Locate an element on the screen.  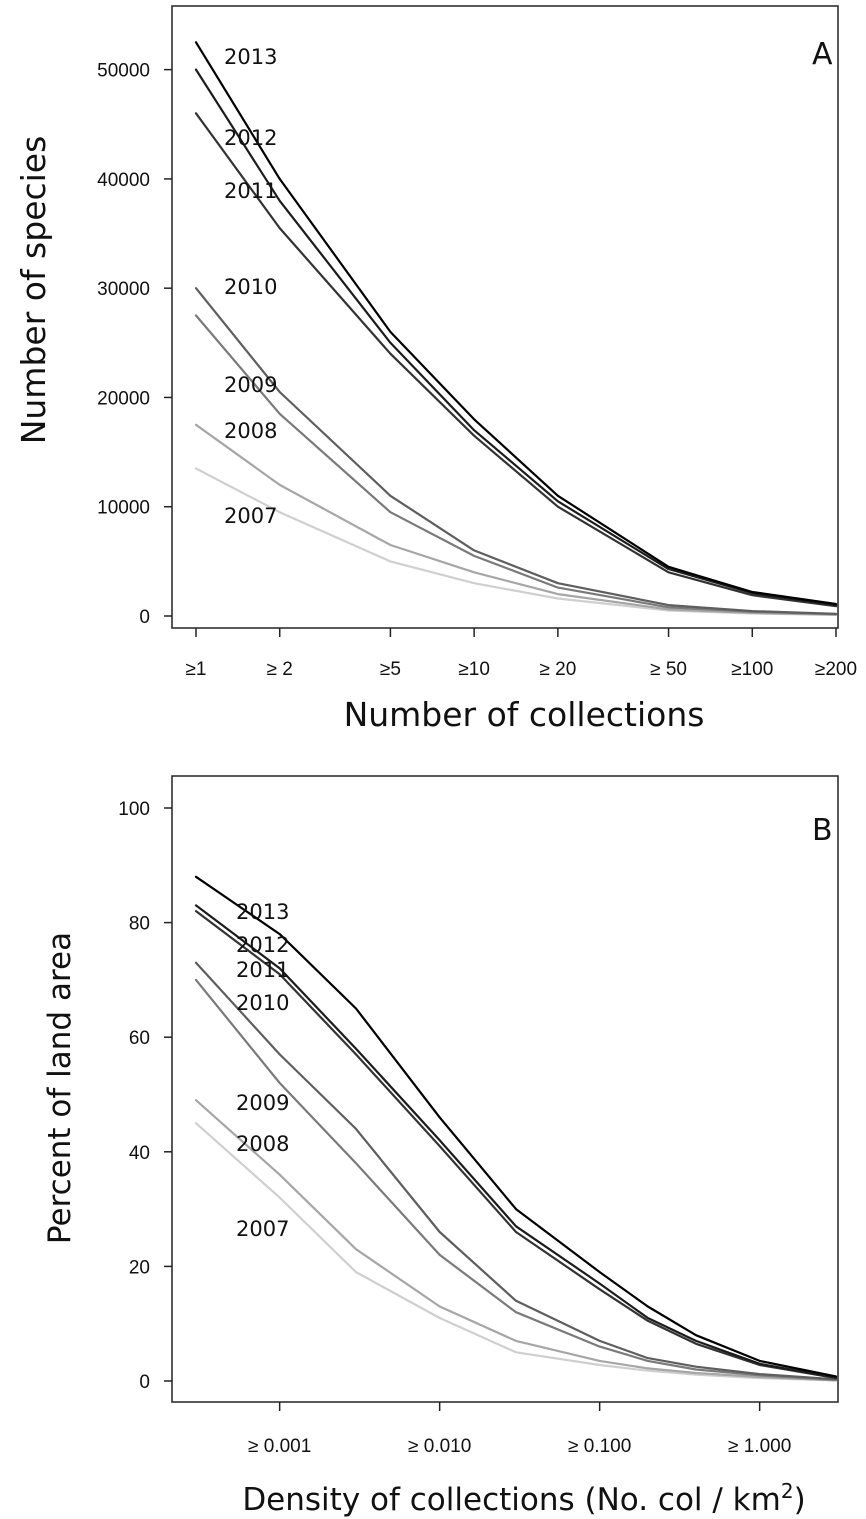
panel-b-xlabel-main: Density of collections (No. col / km is located at coordinates (511, 1500).